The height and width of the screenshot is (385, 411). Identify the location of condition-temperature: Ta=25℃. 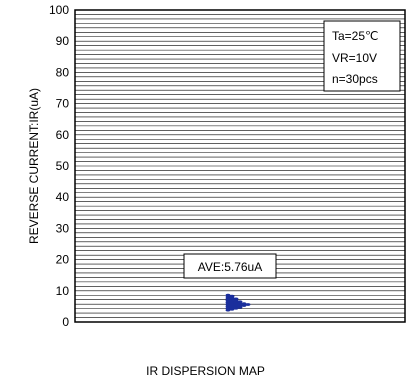
(355, 36).